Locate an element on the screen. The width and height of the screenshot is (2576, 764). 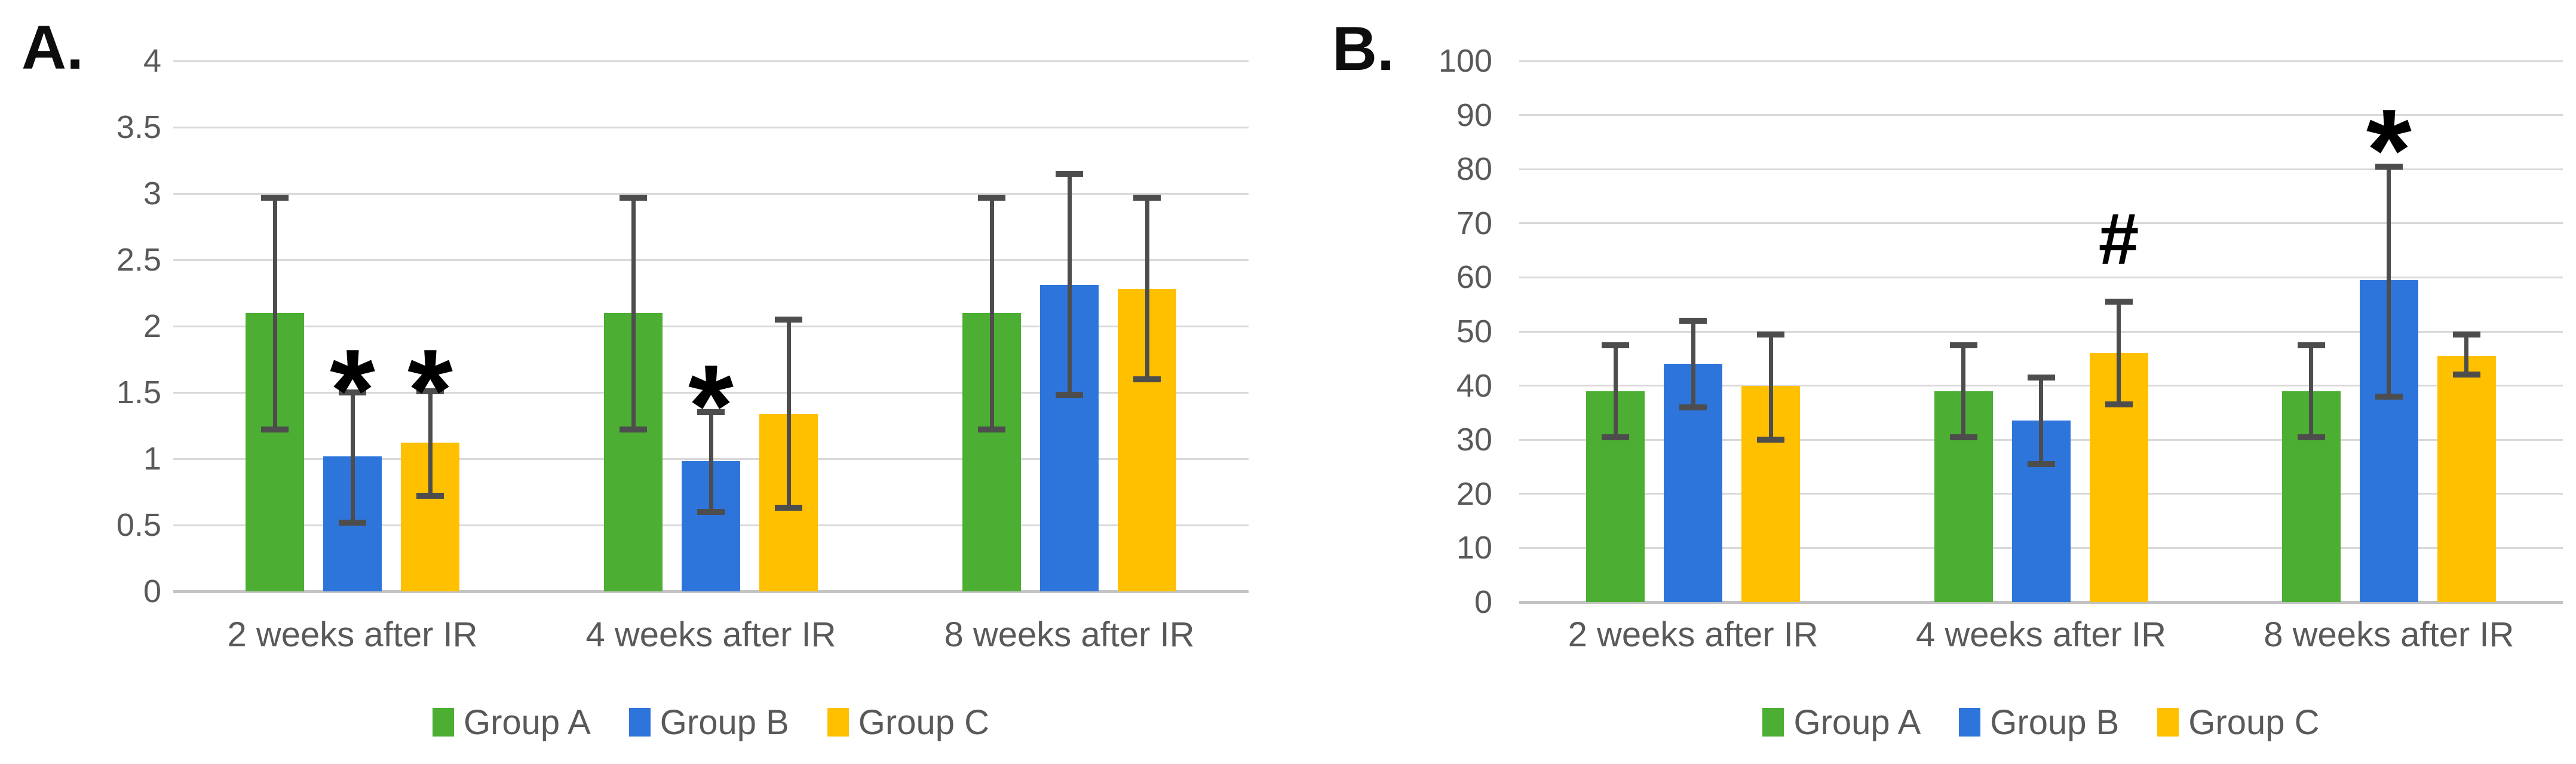
y-axis-tick-label: 30 is located at coordinates (1474, 440).